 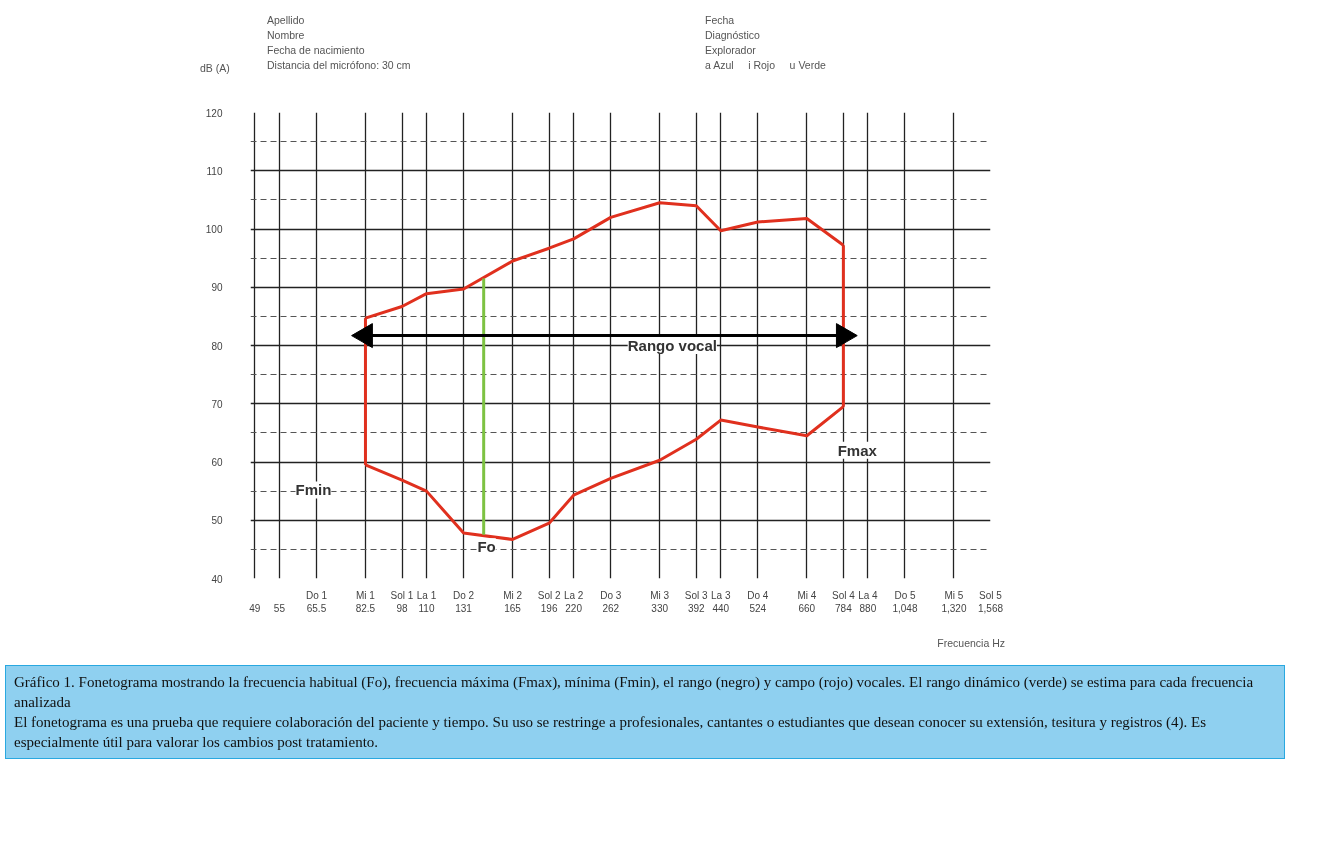 I want to click on x-tick-label: 49, so click(x=255, y=608).